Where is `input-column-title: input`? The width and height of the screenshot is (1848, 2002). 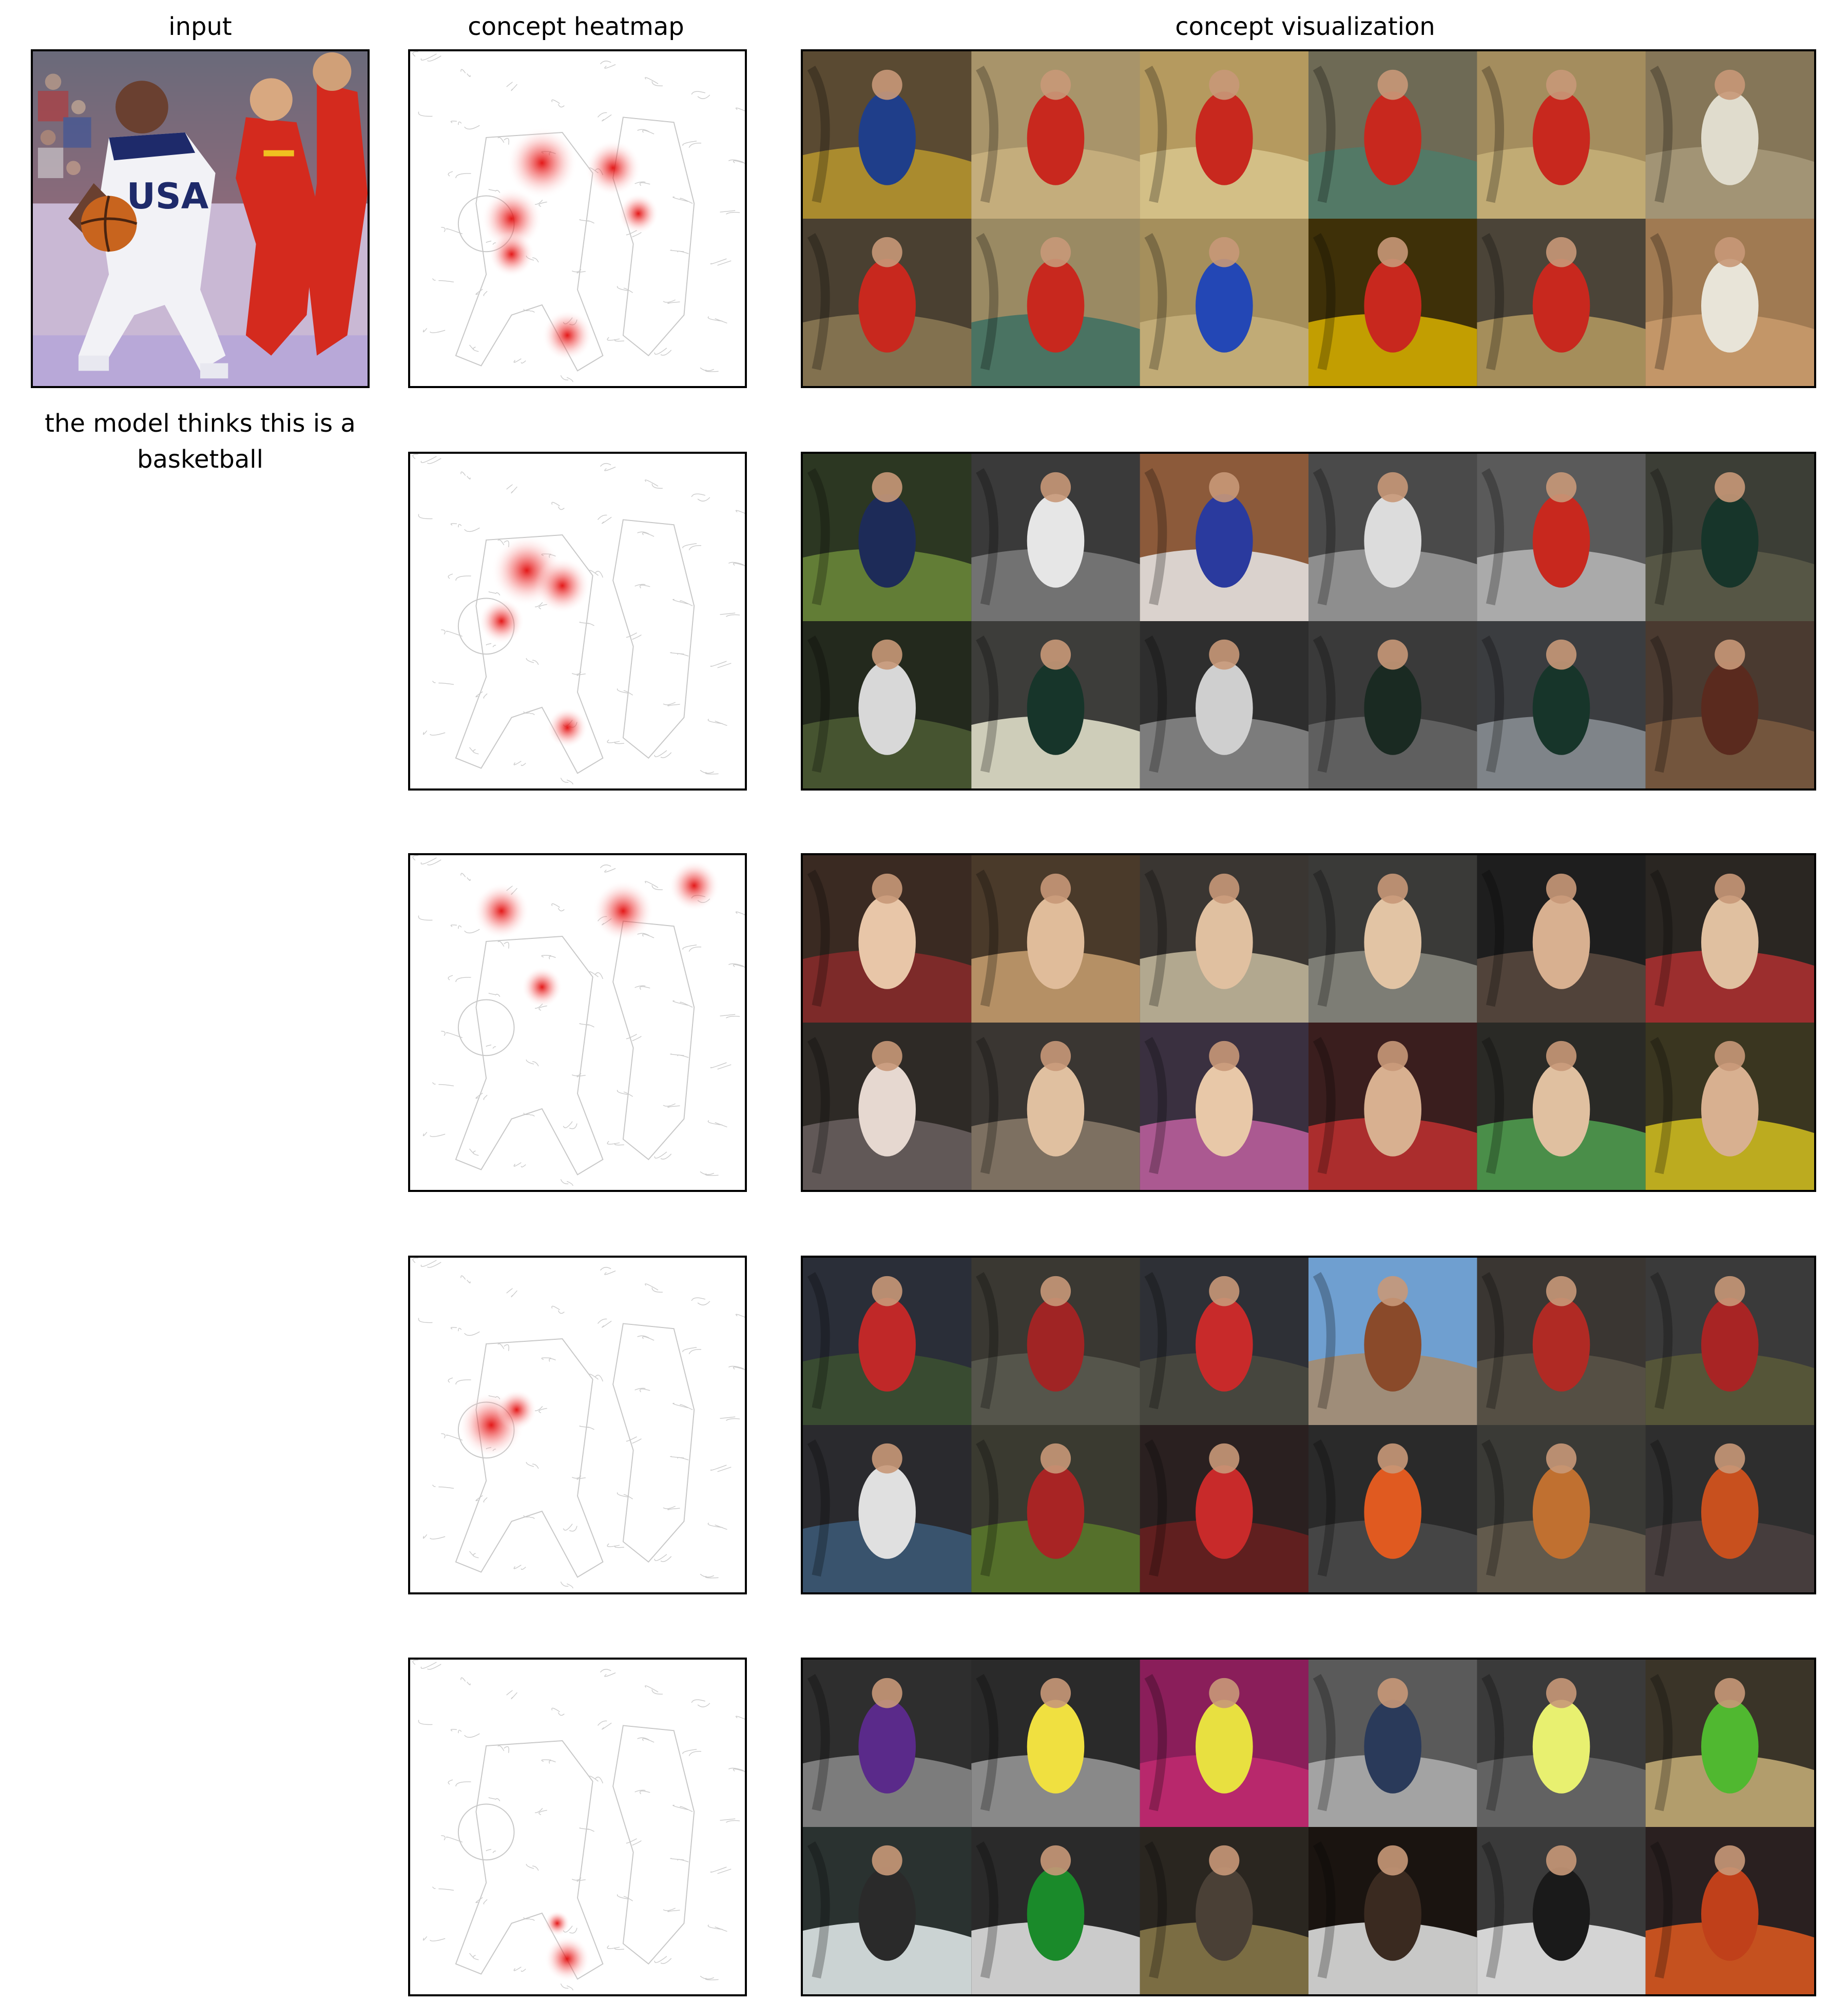 input-column-title: input is located at coordinates (200, 26).